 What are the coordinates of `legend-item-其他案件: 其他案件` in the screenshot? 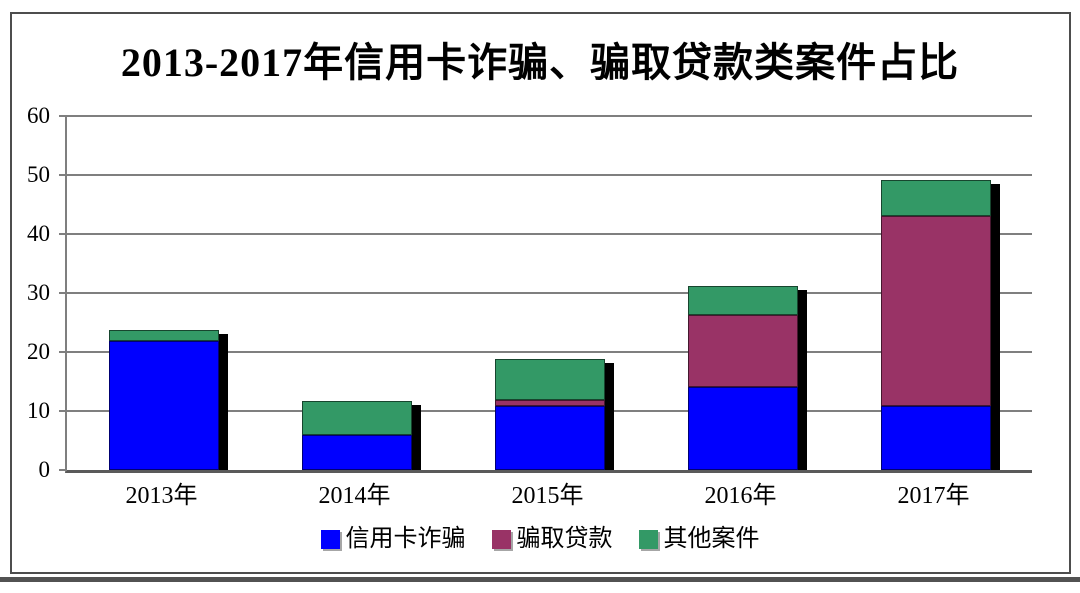 It's located at (699, 539).